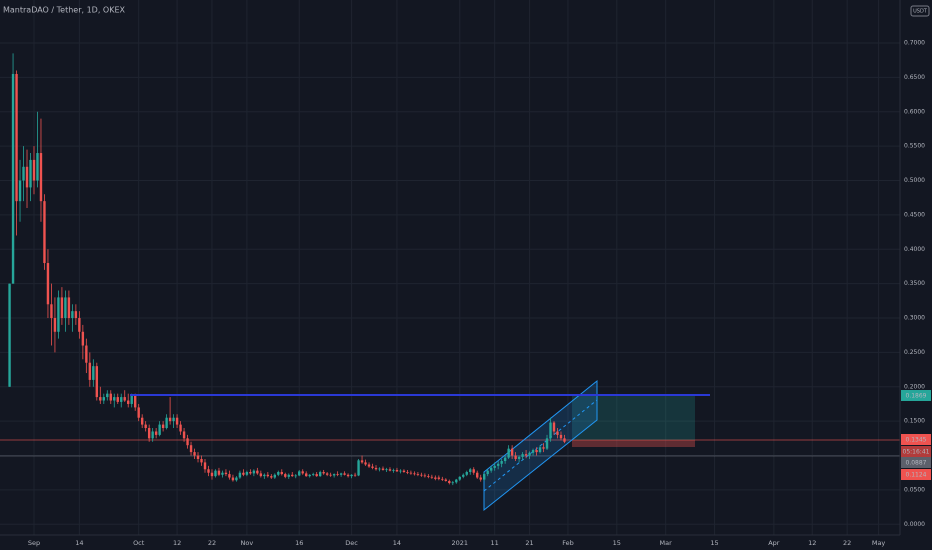 This screenshot has width=932, height=550. Describe the element at coordinates (914, 111) in the screenshot. I see `y-tick-label: 0.6000` at that location.